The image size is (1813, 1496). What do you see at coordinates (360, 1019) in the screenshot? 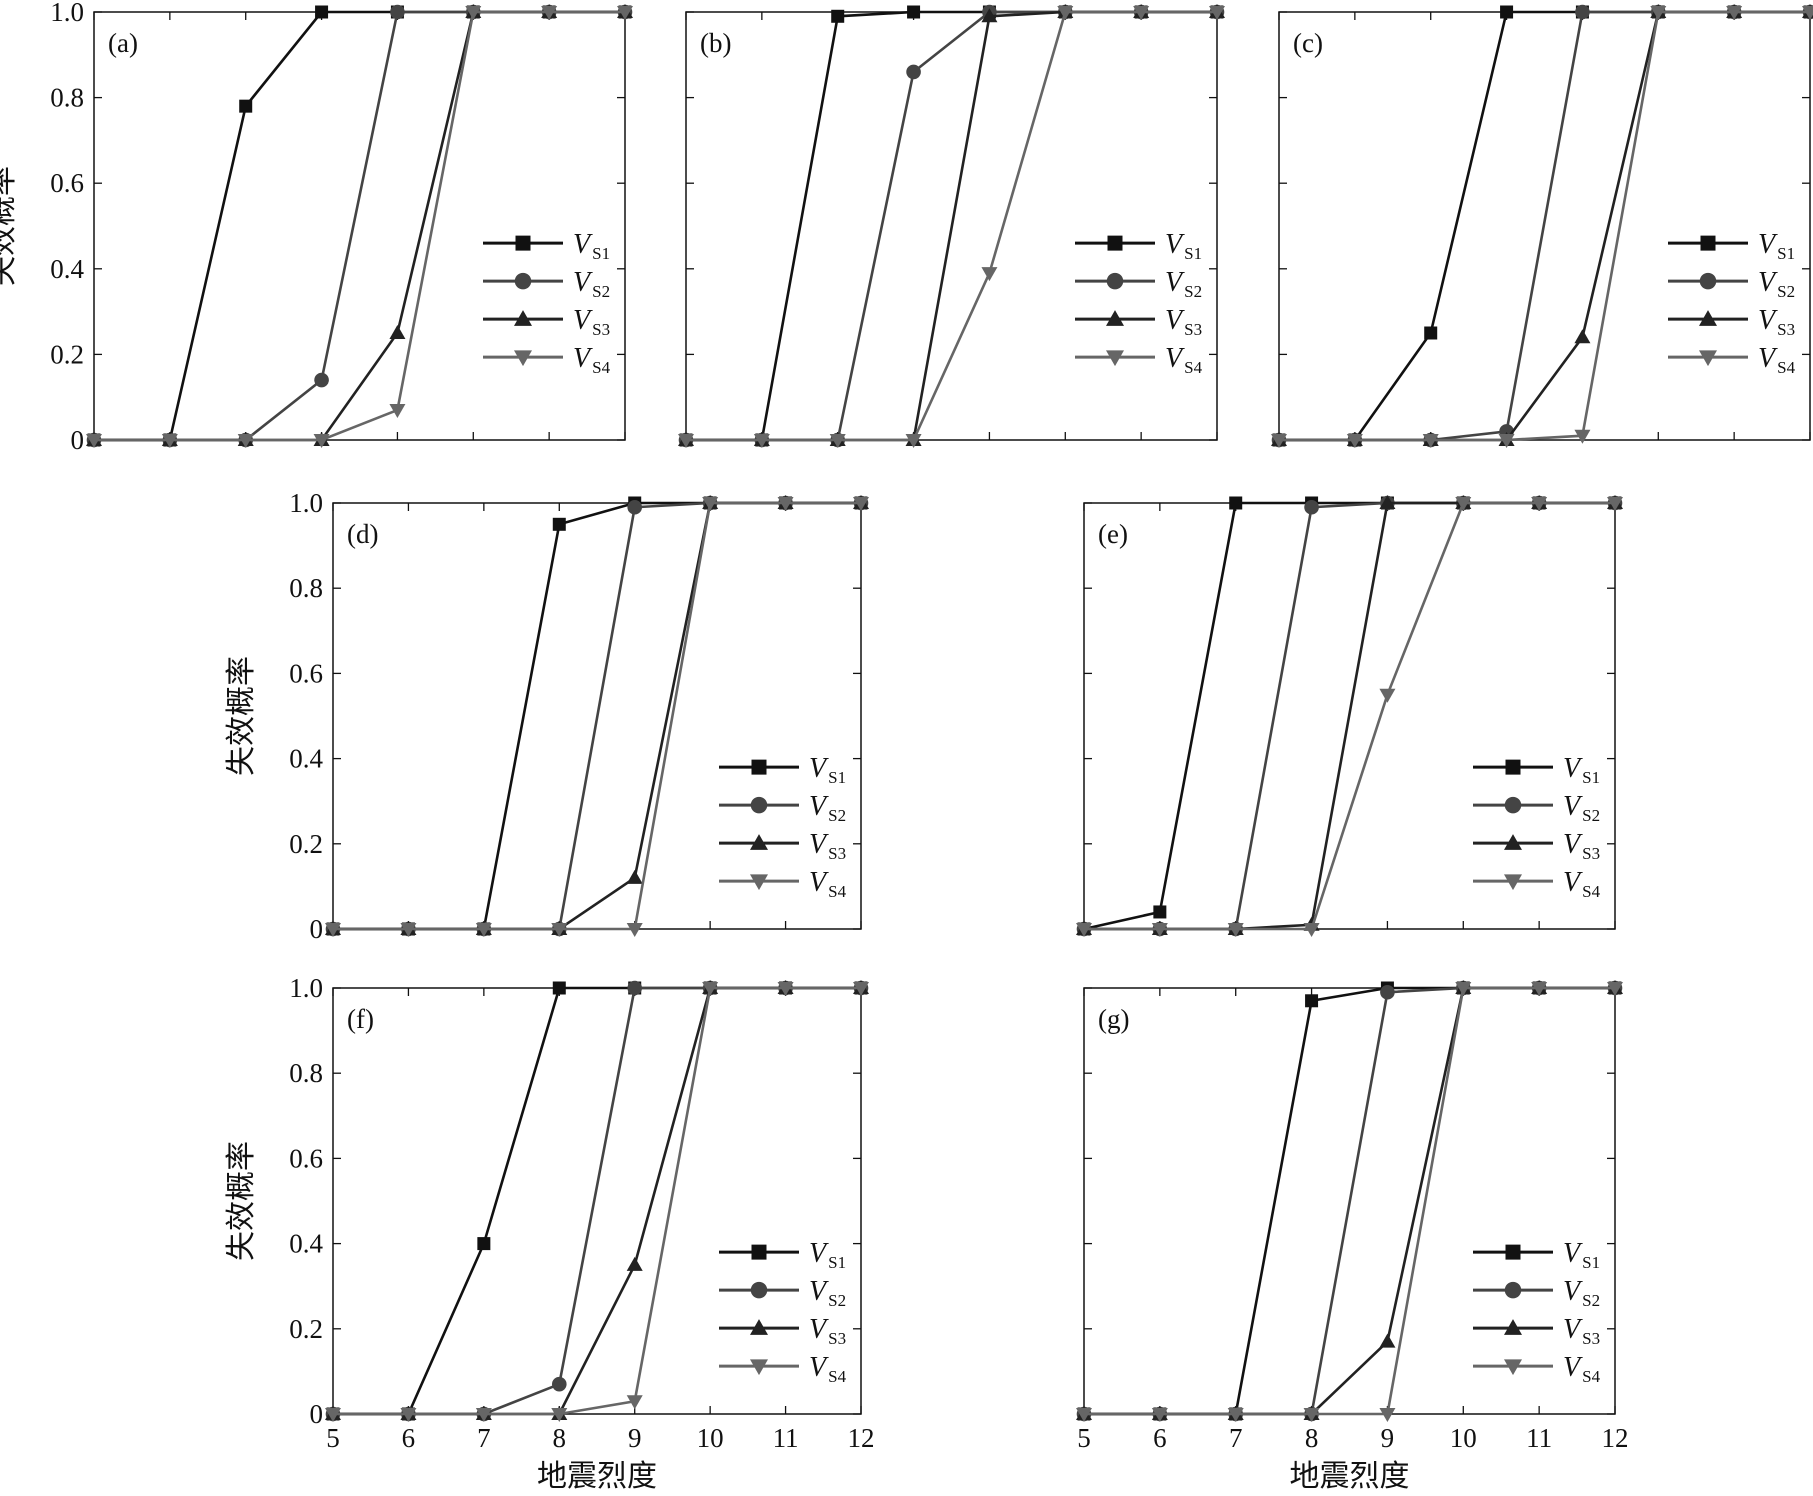
I see `panel-label: (f)` at bounding box center [360, 1019].